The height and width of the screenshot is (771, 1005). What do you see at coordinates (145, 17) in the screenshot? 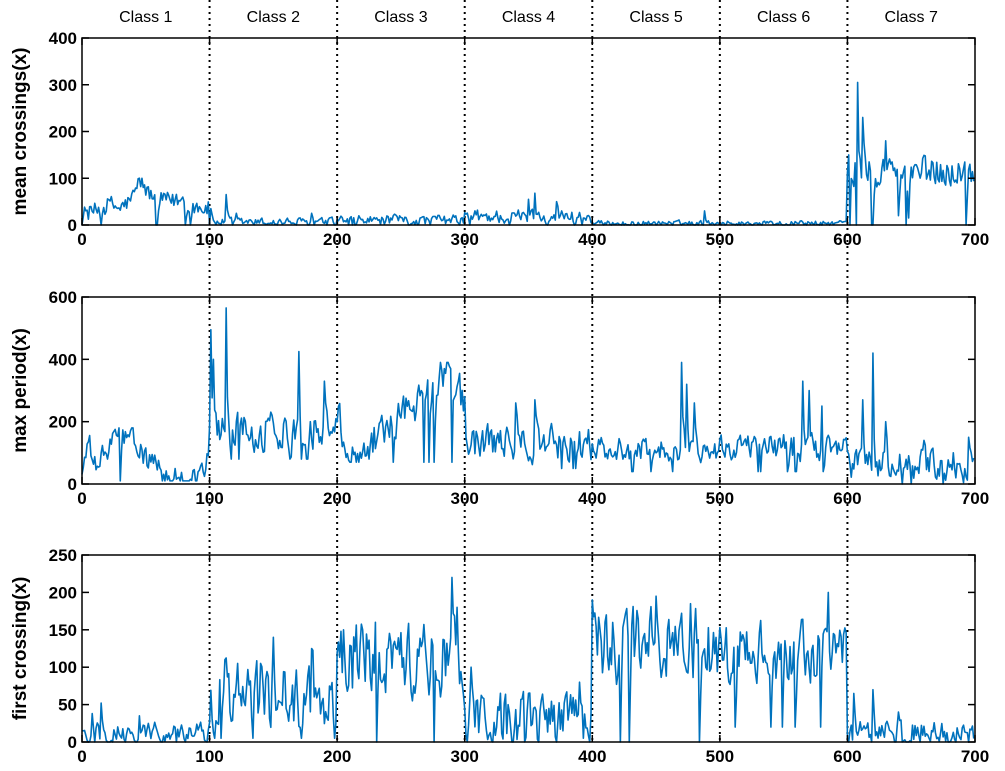
I see `class-label: Class 1` at bounding box center [145, 17].